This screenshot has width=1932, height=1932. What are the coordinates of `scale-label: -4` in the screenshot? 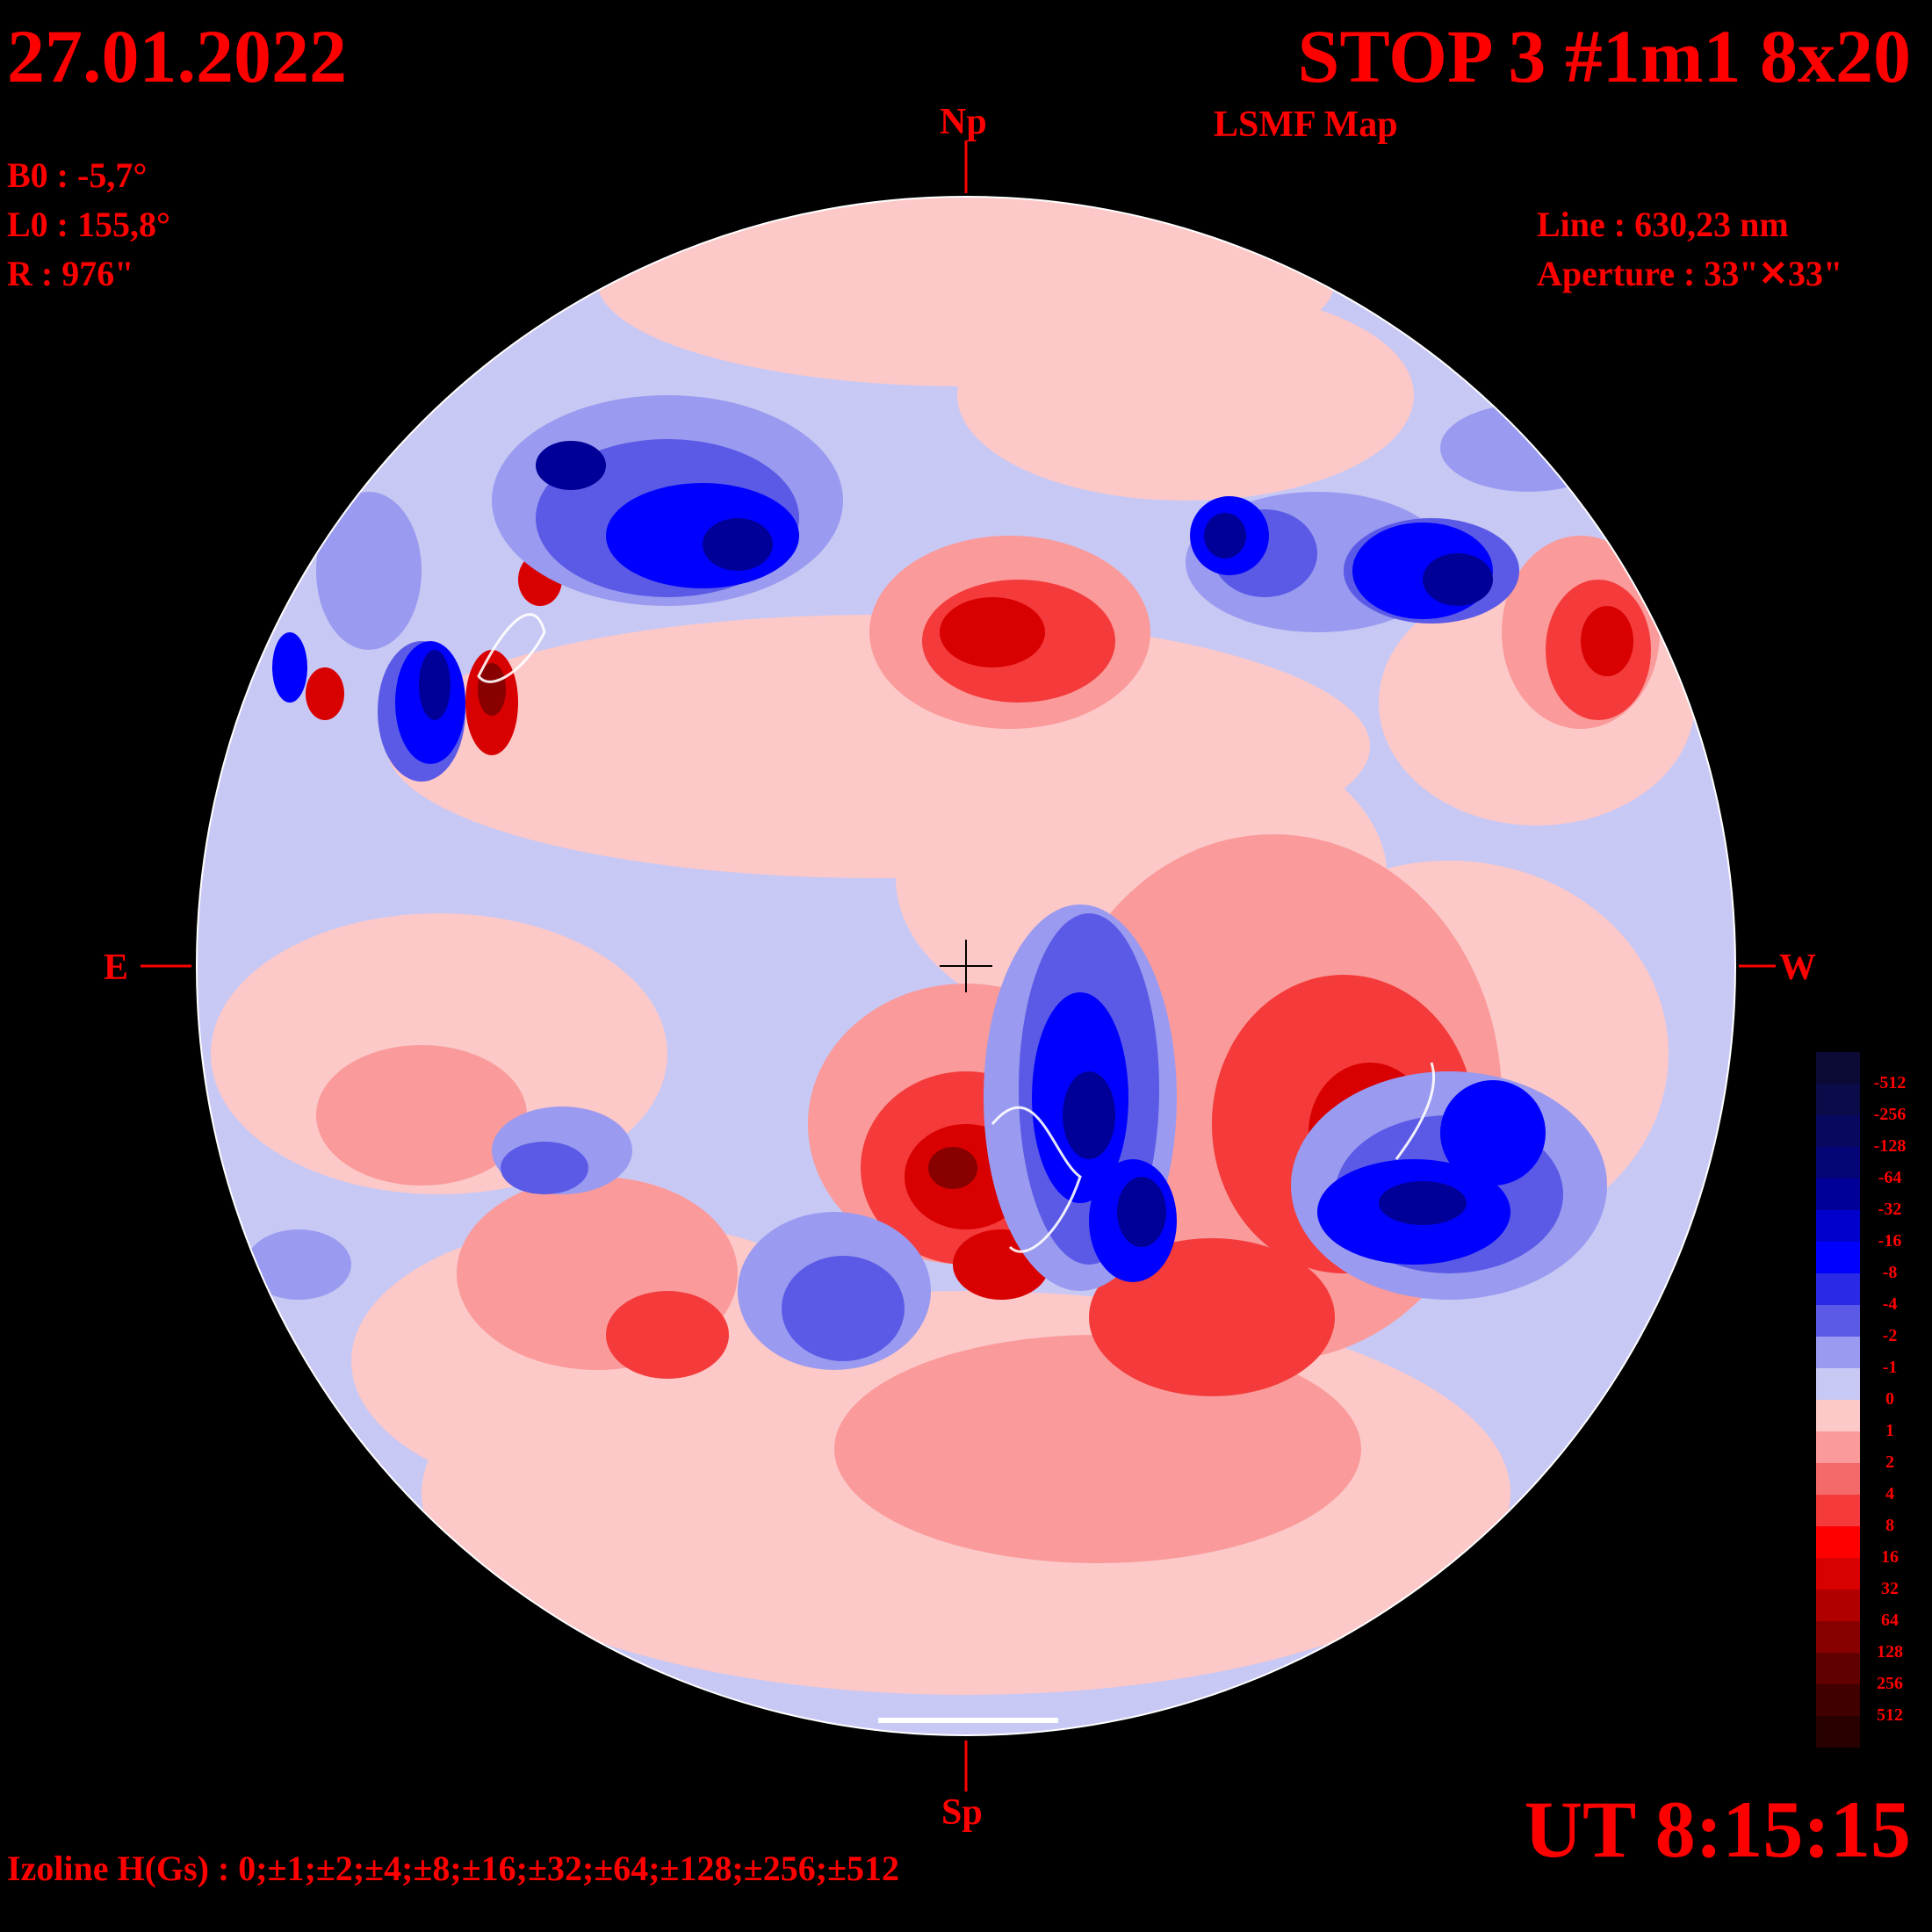 It's located at (1890, 1304).